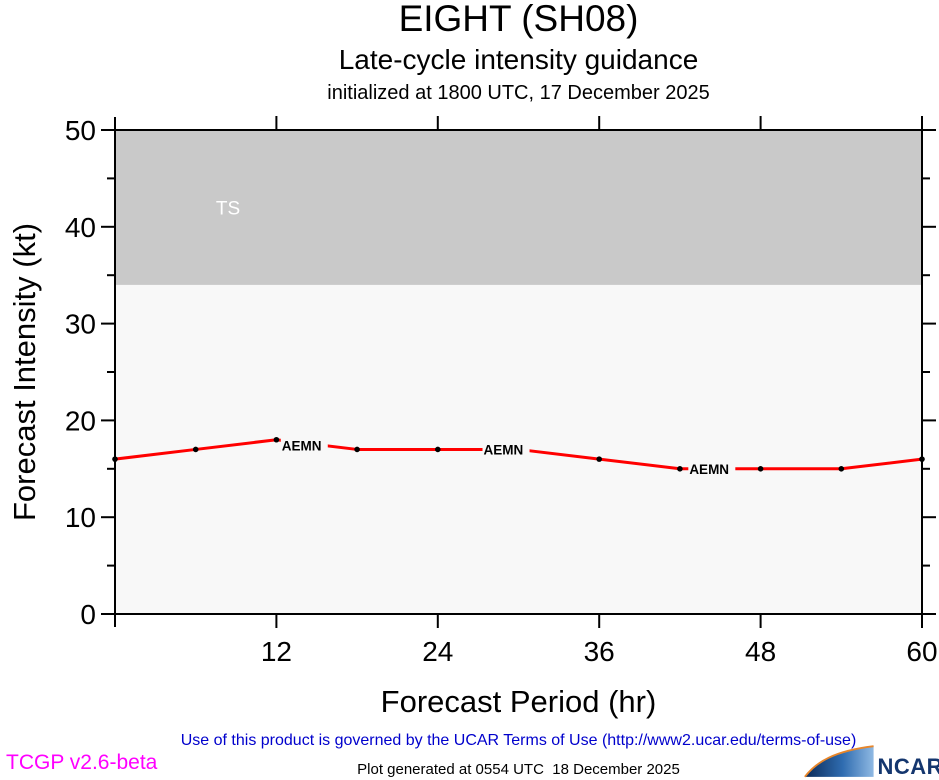  Describe the element at coordinates (518, 701) in the screenshot. I see `x-axis-label: Forecast Period (hr)` at that location.